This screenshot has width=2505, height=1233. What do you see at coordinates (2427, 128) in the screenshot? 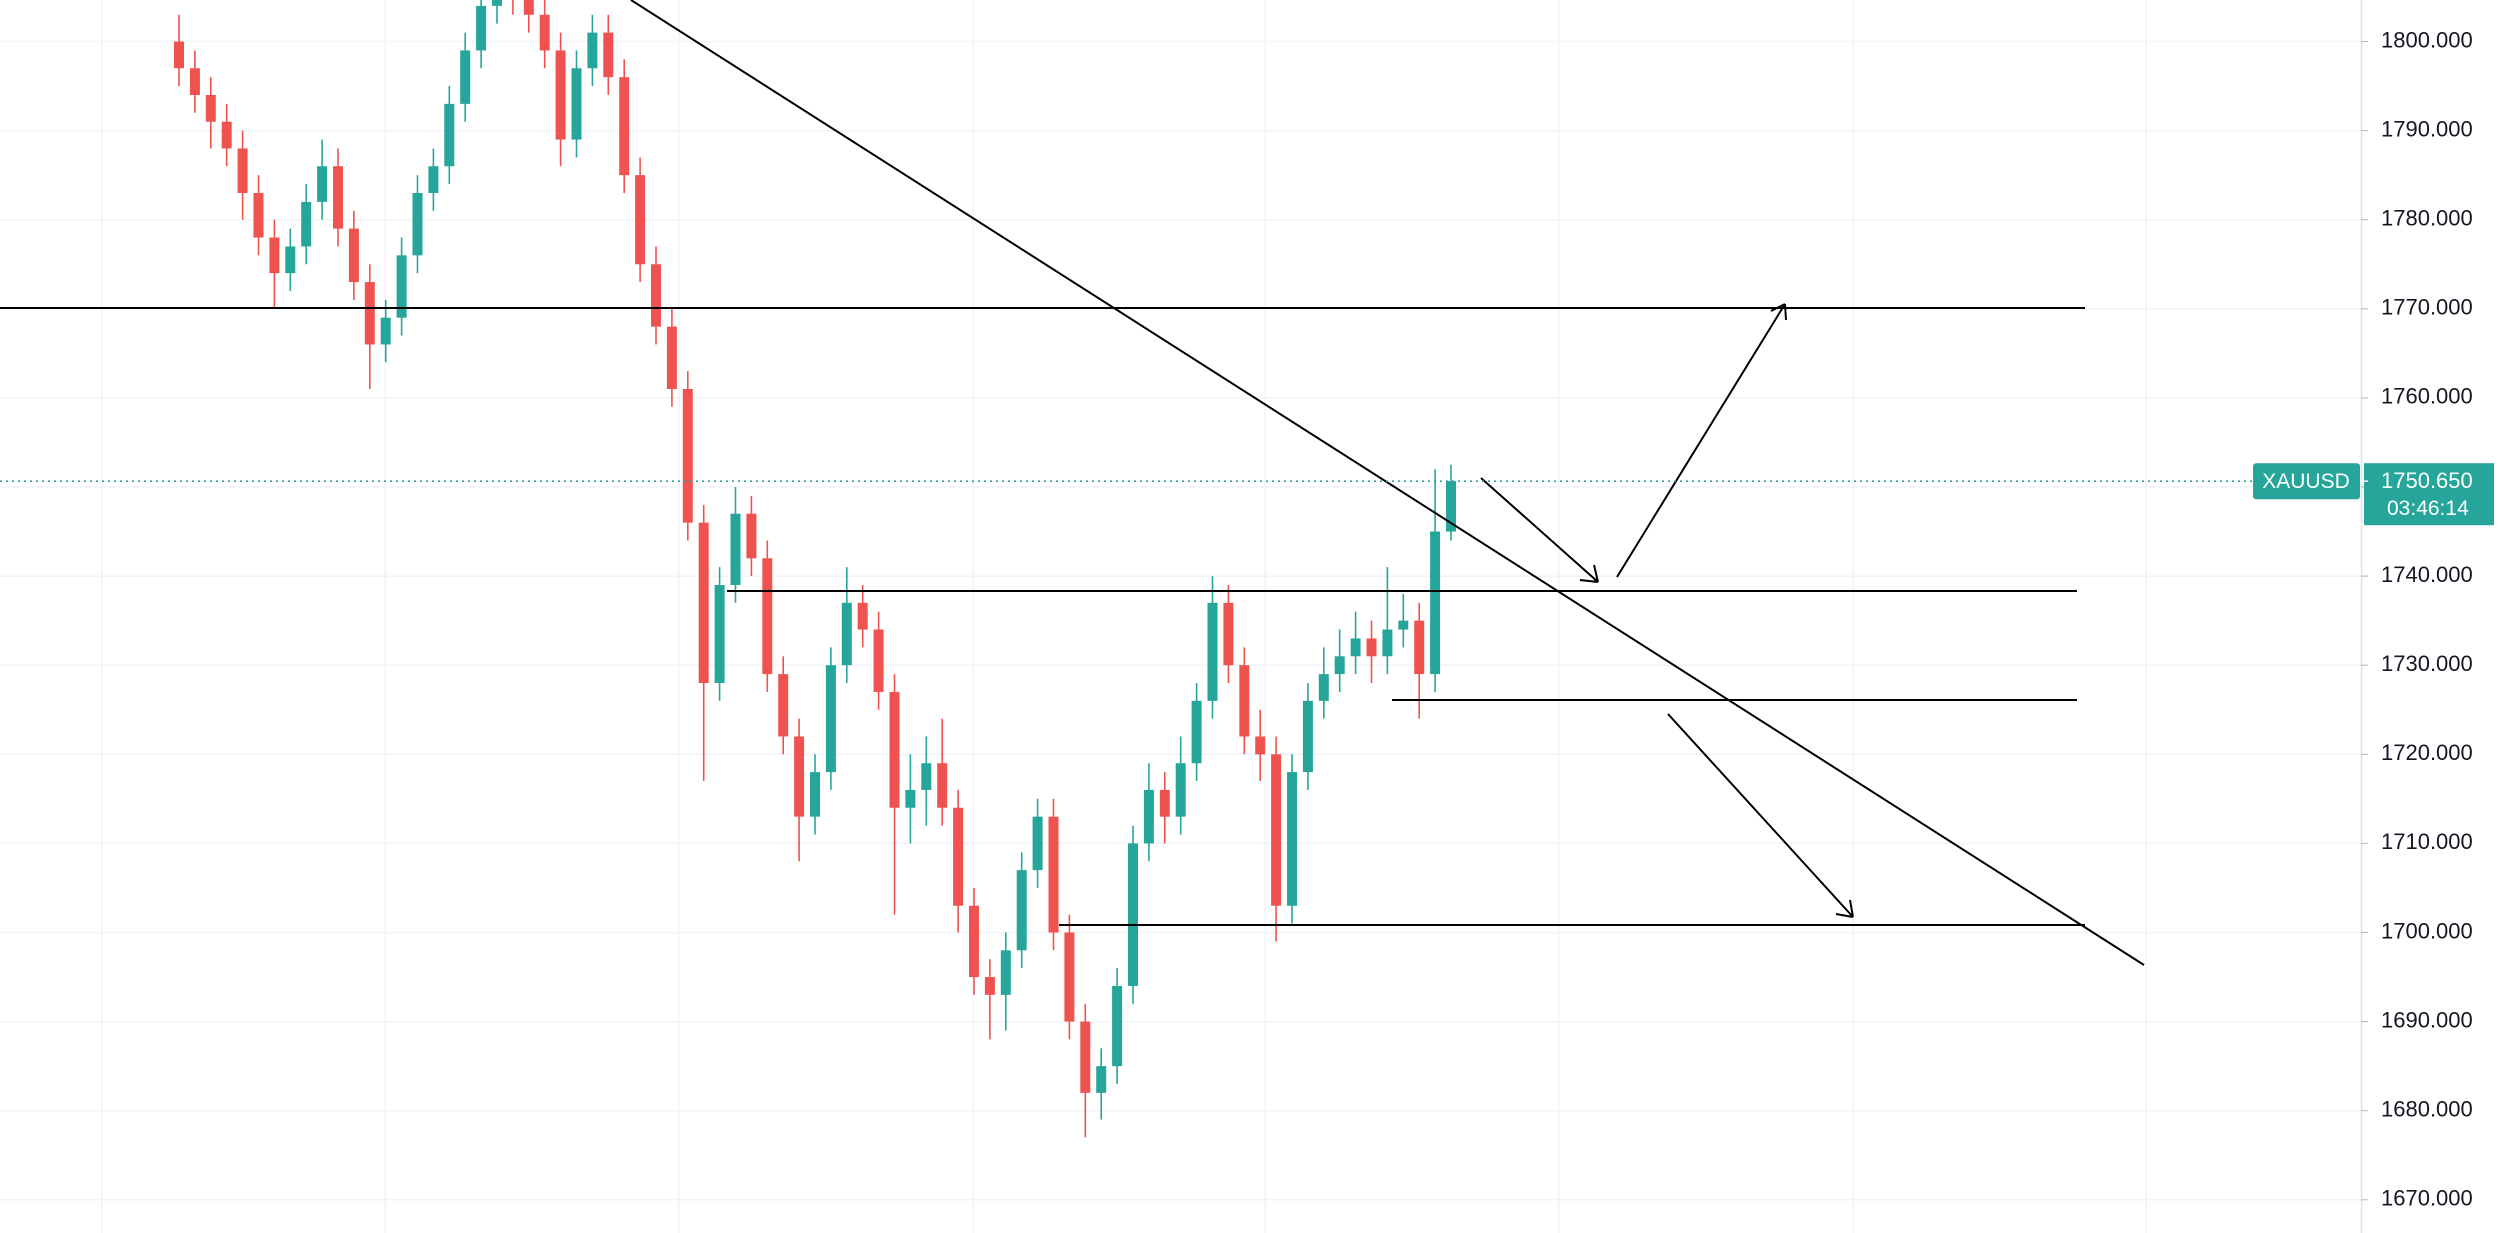
I see `y-tick-label: 1790.000` at bounding box center [2427, 128].